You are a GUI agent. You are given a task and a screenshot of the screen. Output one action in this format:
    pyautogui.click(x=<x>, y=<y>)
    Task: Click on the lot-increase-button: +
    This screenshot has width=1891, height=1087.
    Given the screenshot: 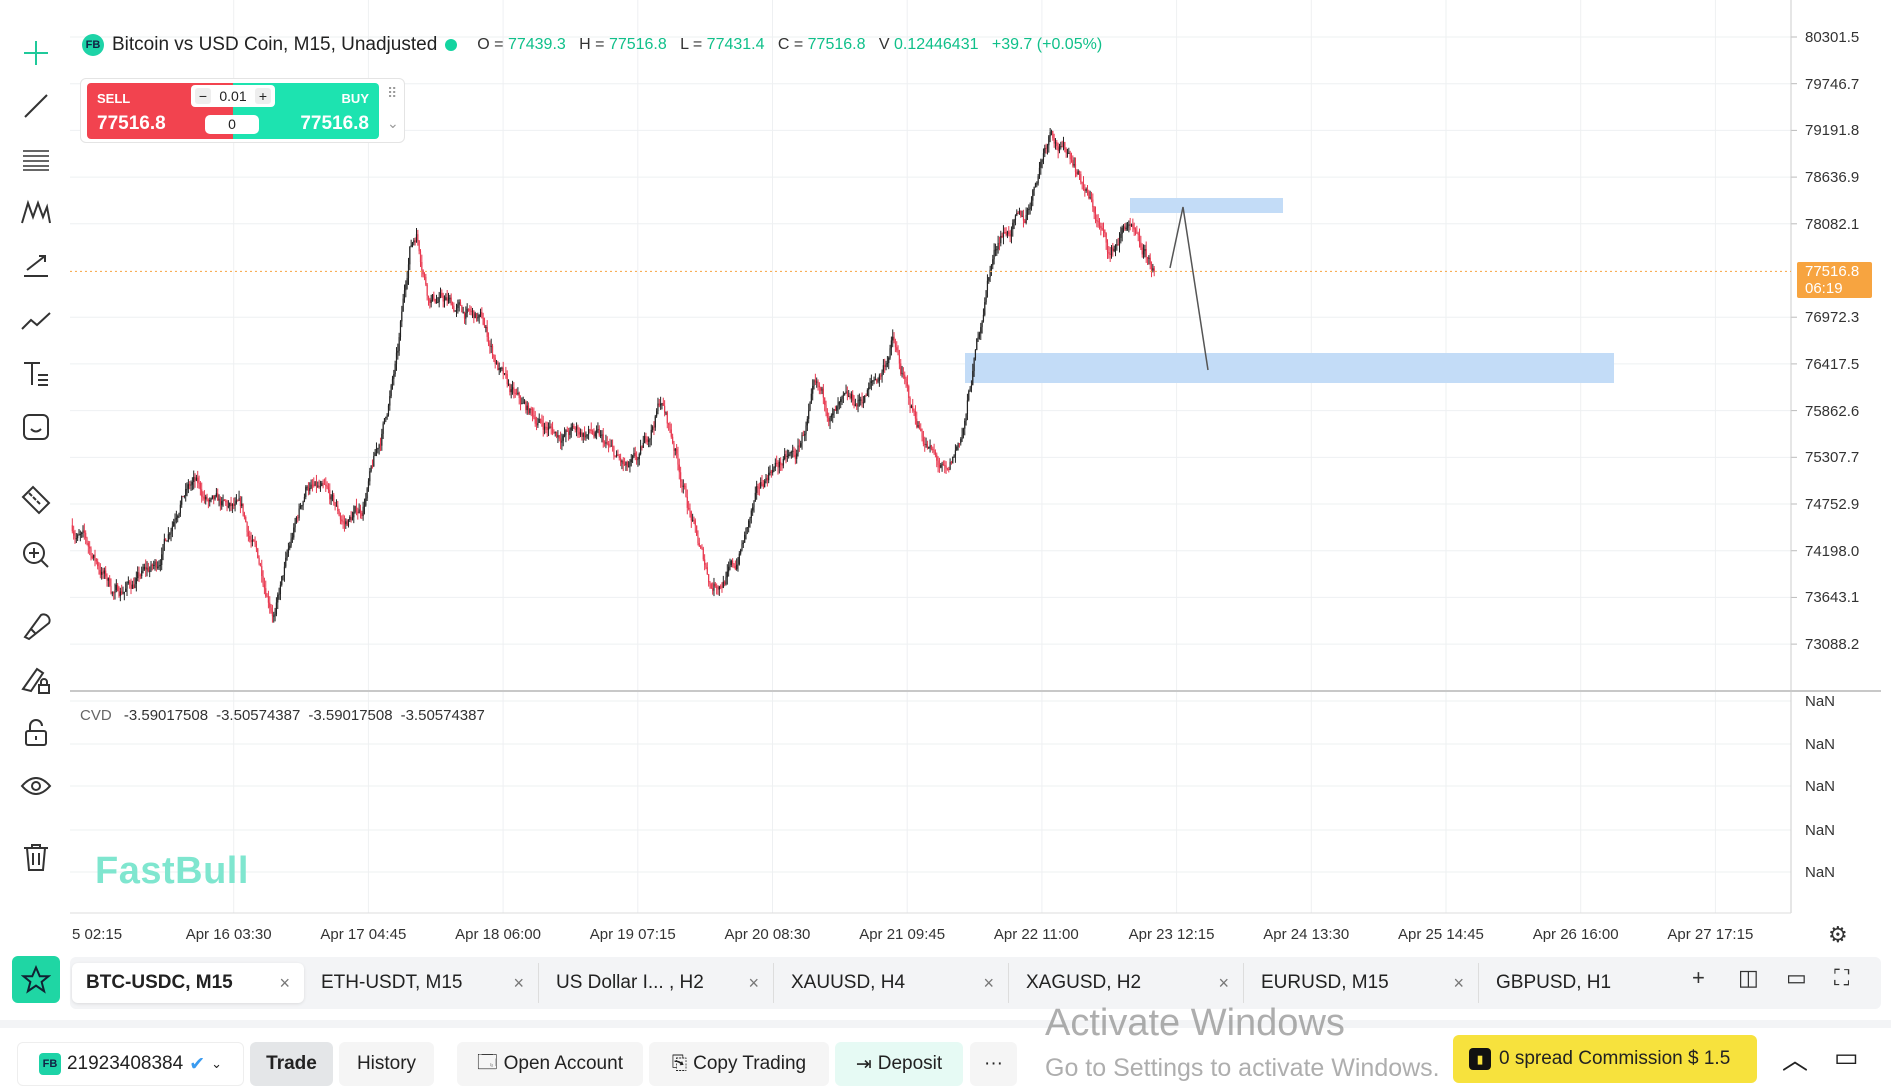 What is the action you would take?
    pyautogui.click(x=263, y=96)
    